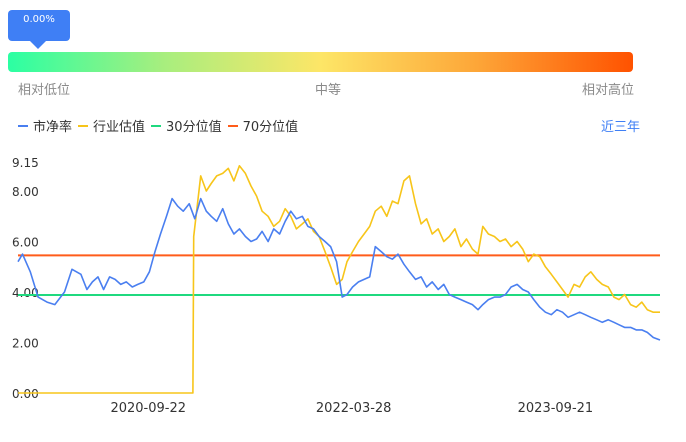 Image resolution: width=686 pixels, height=442 pixels. Describe the element at coordinates (270, 127) in the screenshot. I see `legend-label-p70: 70分位值` at that location.